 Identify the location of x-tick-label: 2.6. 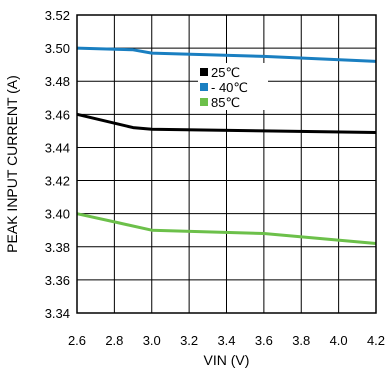
(77, 340).